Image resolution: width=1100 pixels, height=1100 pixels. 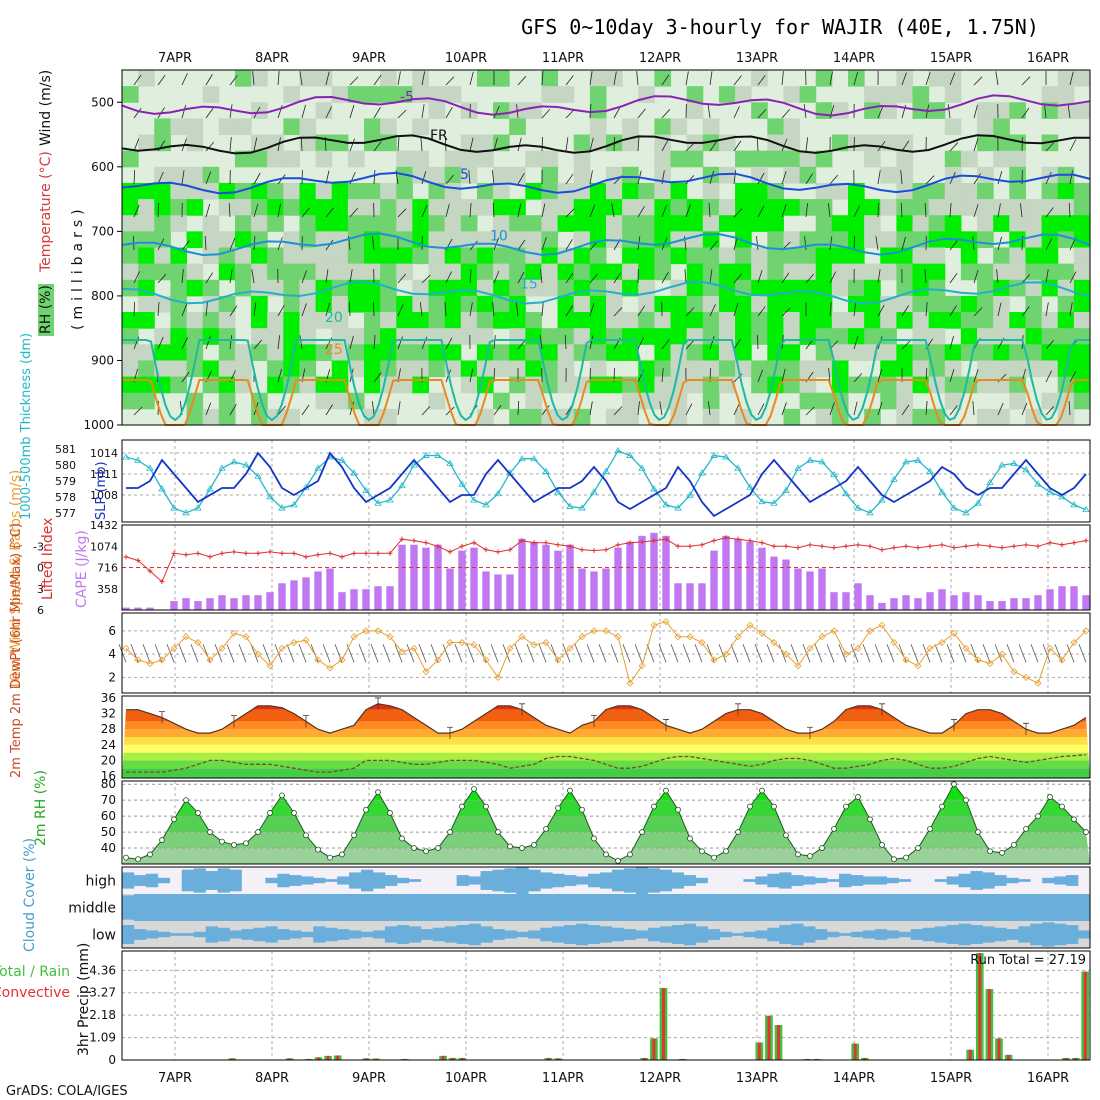 What do you see at coordinates (272, 1078) in the screenshot?
I see `date-label-bottom: 8APR` at bounding box center [272, 1078].